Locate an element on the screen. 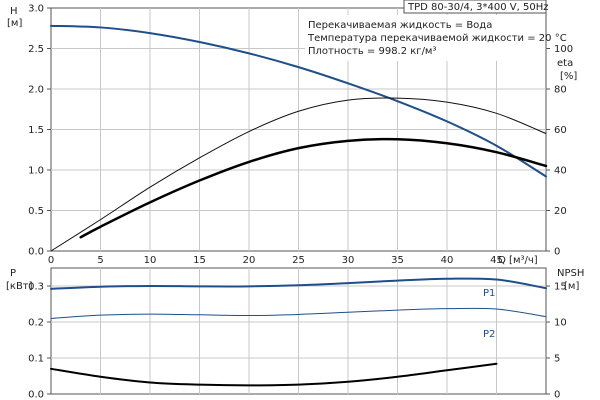 This screenshot has width=600, height=400. top-right-tick-label: 100 is located at coordinates (563, 49).